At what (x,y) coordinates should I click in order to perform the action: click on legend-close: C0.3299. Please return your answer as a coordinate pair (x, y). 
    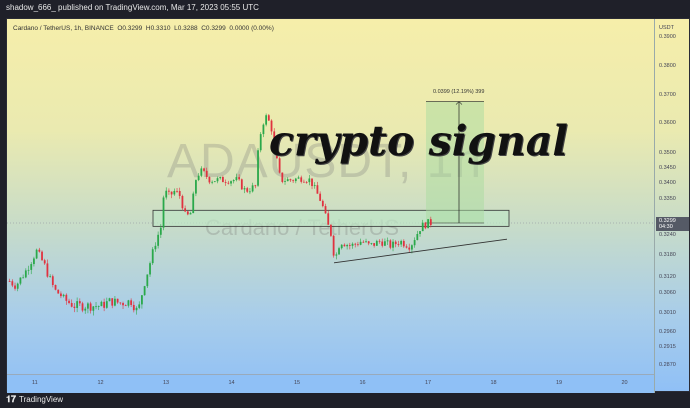
    Looking at the image, I should click on (213, 28).